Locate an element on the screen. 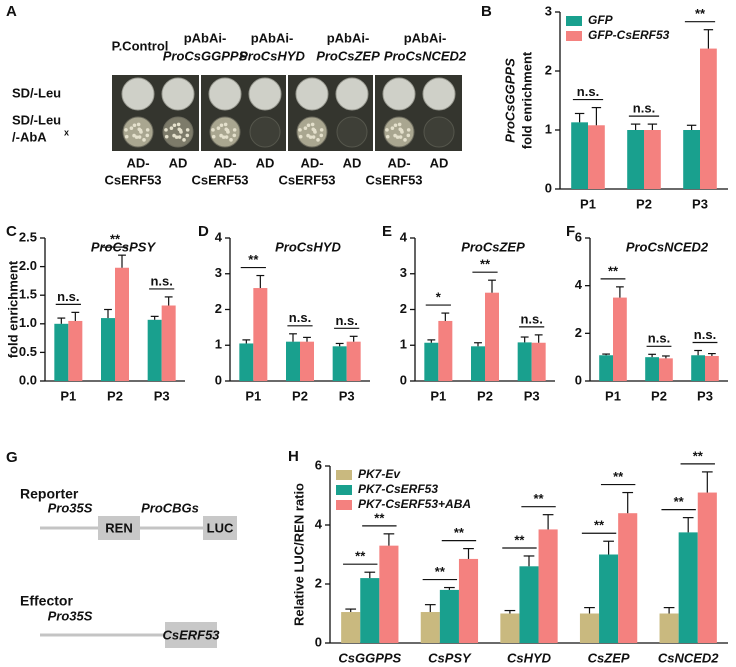 Image resolution: width=736 pixels, height=667 pixels. y-tick-label: 1 is located at coordinates (548, 128).